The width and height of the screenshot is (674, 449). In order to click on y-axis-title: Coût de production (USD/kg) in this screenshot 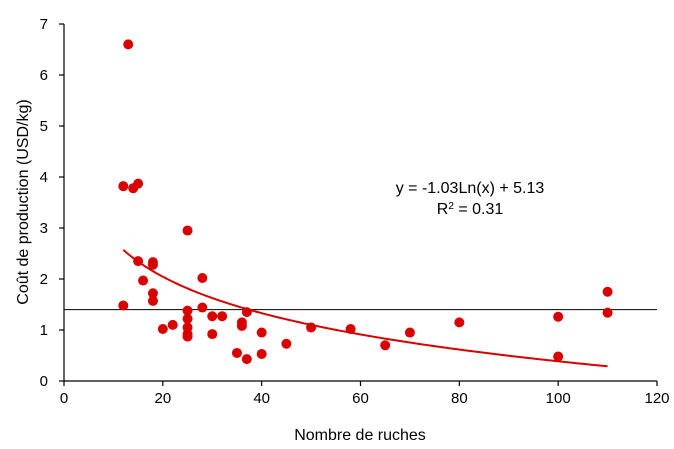, I will do `click(23, 201)`.